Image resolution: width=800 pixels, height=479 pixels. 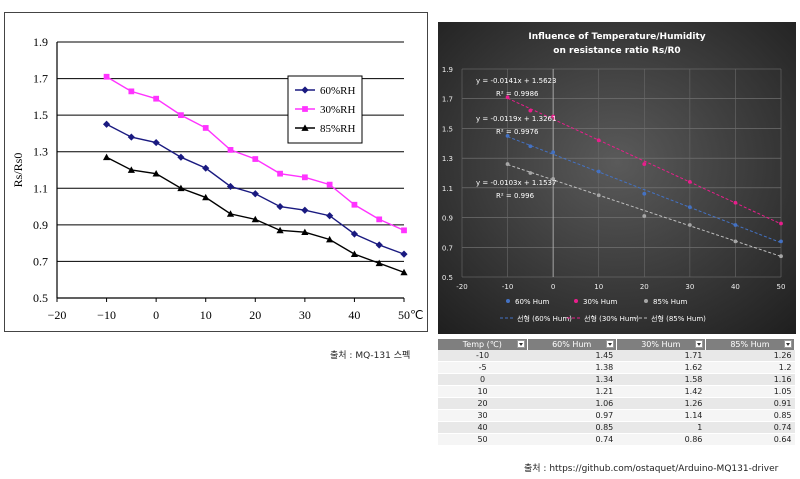 I want to click on table-cell: 0.85, so click(x=572, y=427).